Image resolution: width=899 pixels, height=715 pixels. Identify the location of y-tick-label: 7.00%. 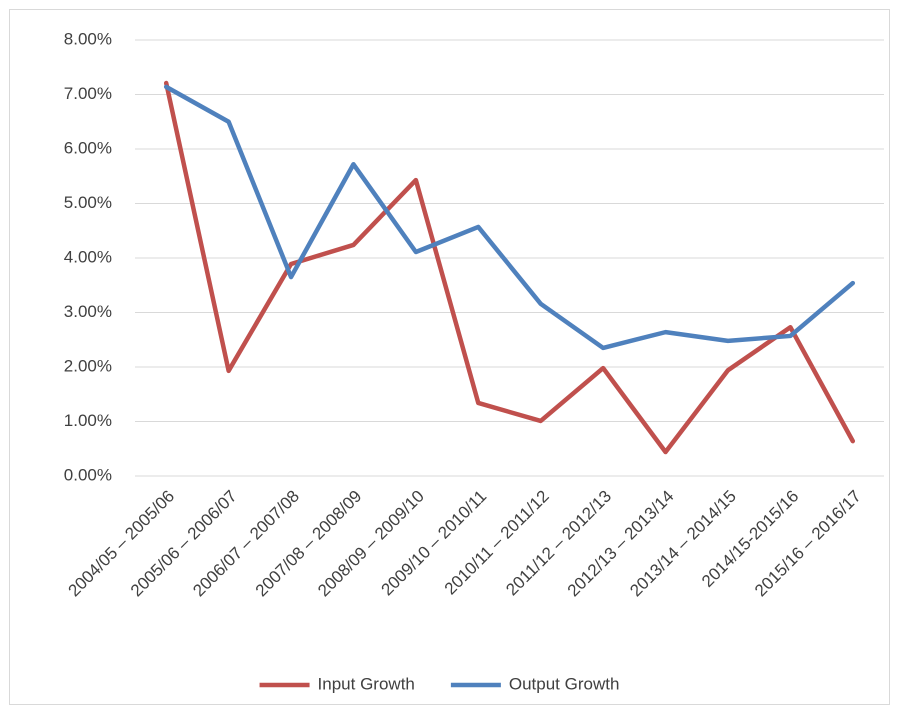
(88, 93).